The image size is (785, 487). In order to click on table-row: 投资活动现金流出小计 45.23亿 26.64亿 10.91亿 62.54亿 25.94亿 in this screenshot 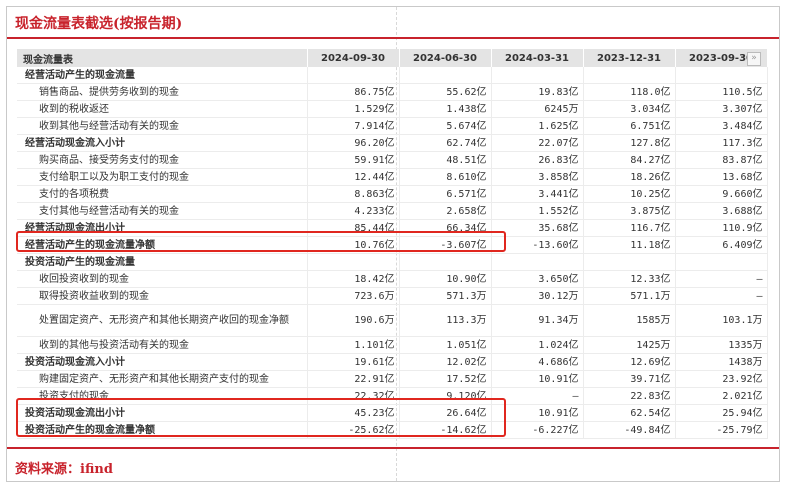, I will do `click(392, 413)`.